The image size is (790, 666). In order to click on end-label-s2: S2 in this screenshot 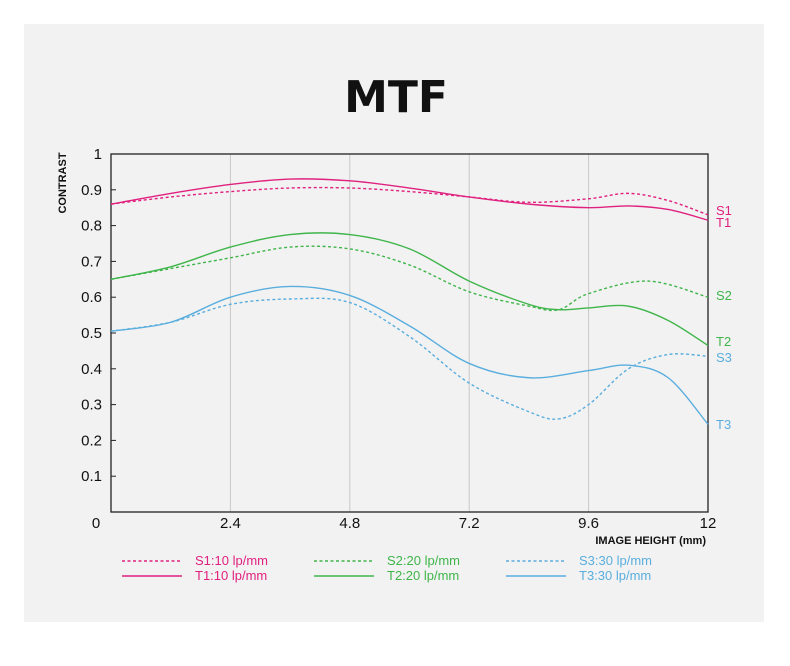, I will do `click(724, 295)`.